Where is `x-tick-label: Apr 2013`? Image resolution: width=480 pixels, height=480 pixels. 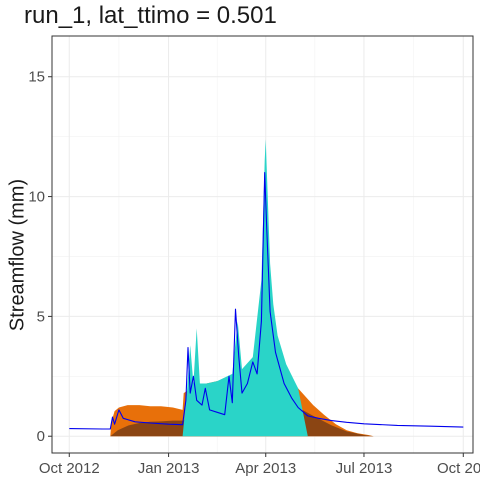 x-tick-label: Apr 2013 is located at coordinates (265, 468).